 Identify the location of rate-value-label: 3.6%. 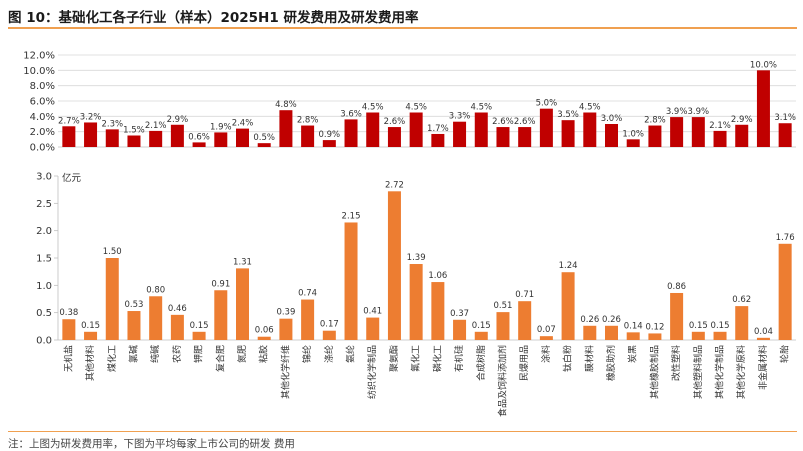
(351, 114).